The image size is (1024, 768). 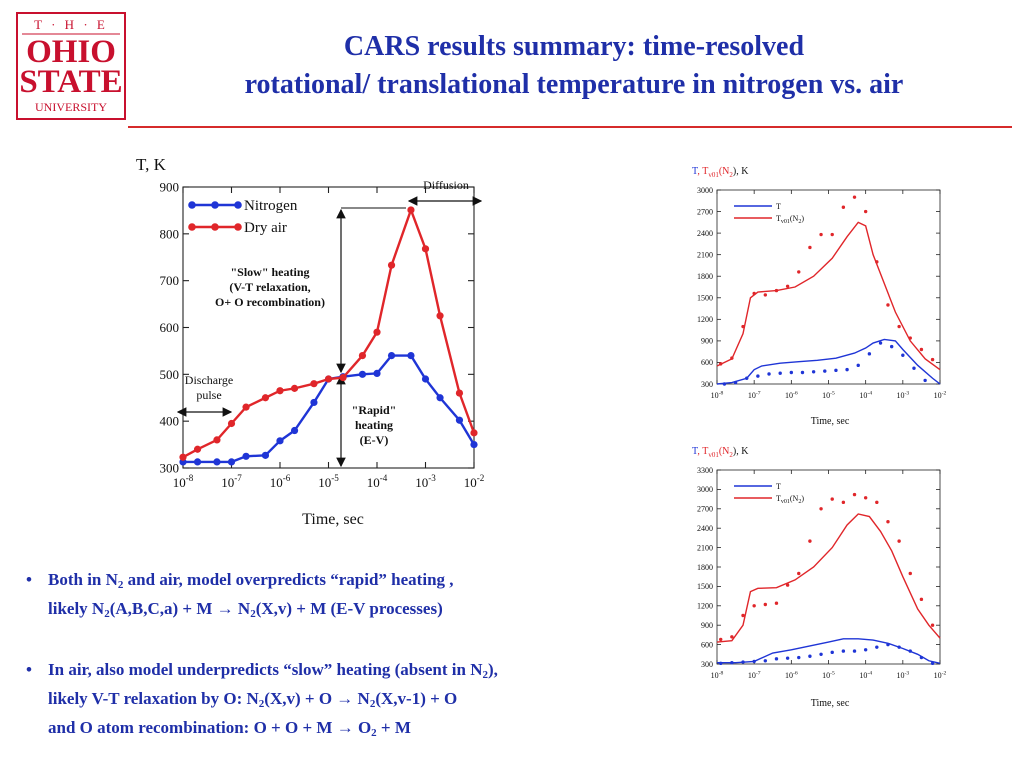 What do you see at coordinates (574, 46) in the screenshot?
I see `title-line-1: CARS results summary: time-resolved` at bounding box center [574, 46].